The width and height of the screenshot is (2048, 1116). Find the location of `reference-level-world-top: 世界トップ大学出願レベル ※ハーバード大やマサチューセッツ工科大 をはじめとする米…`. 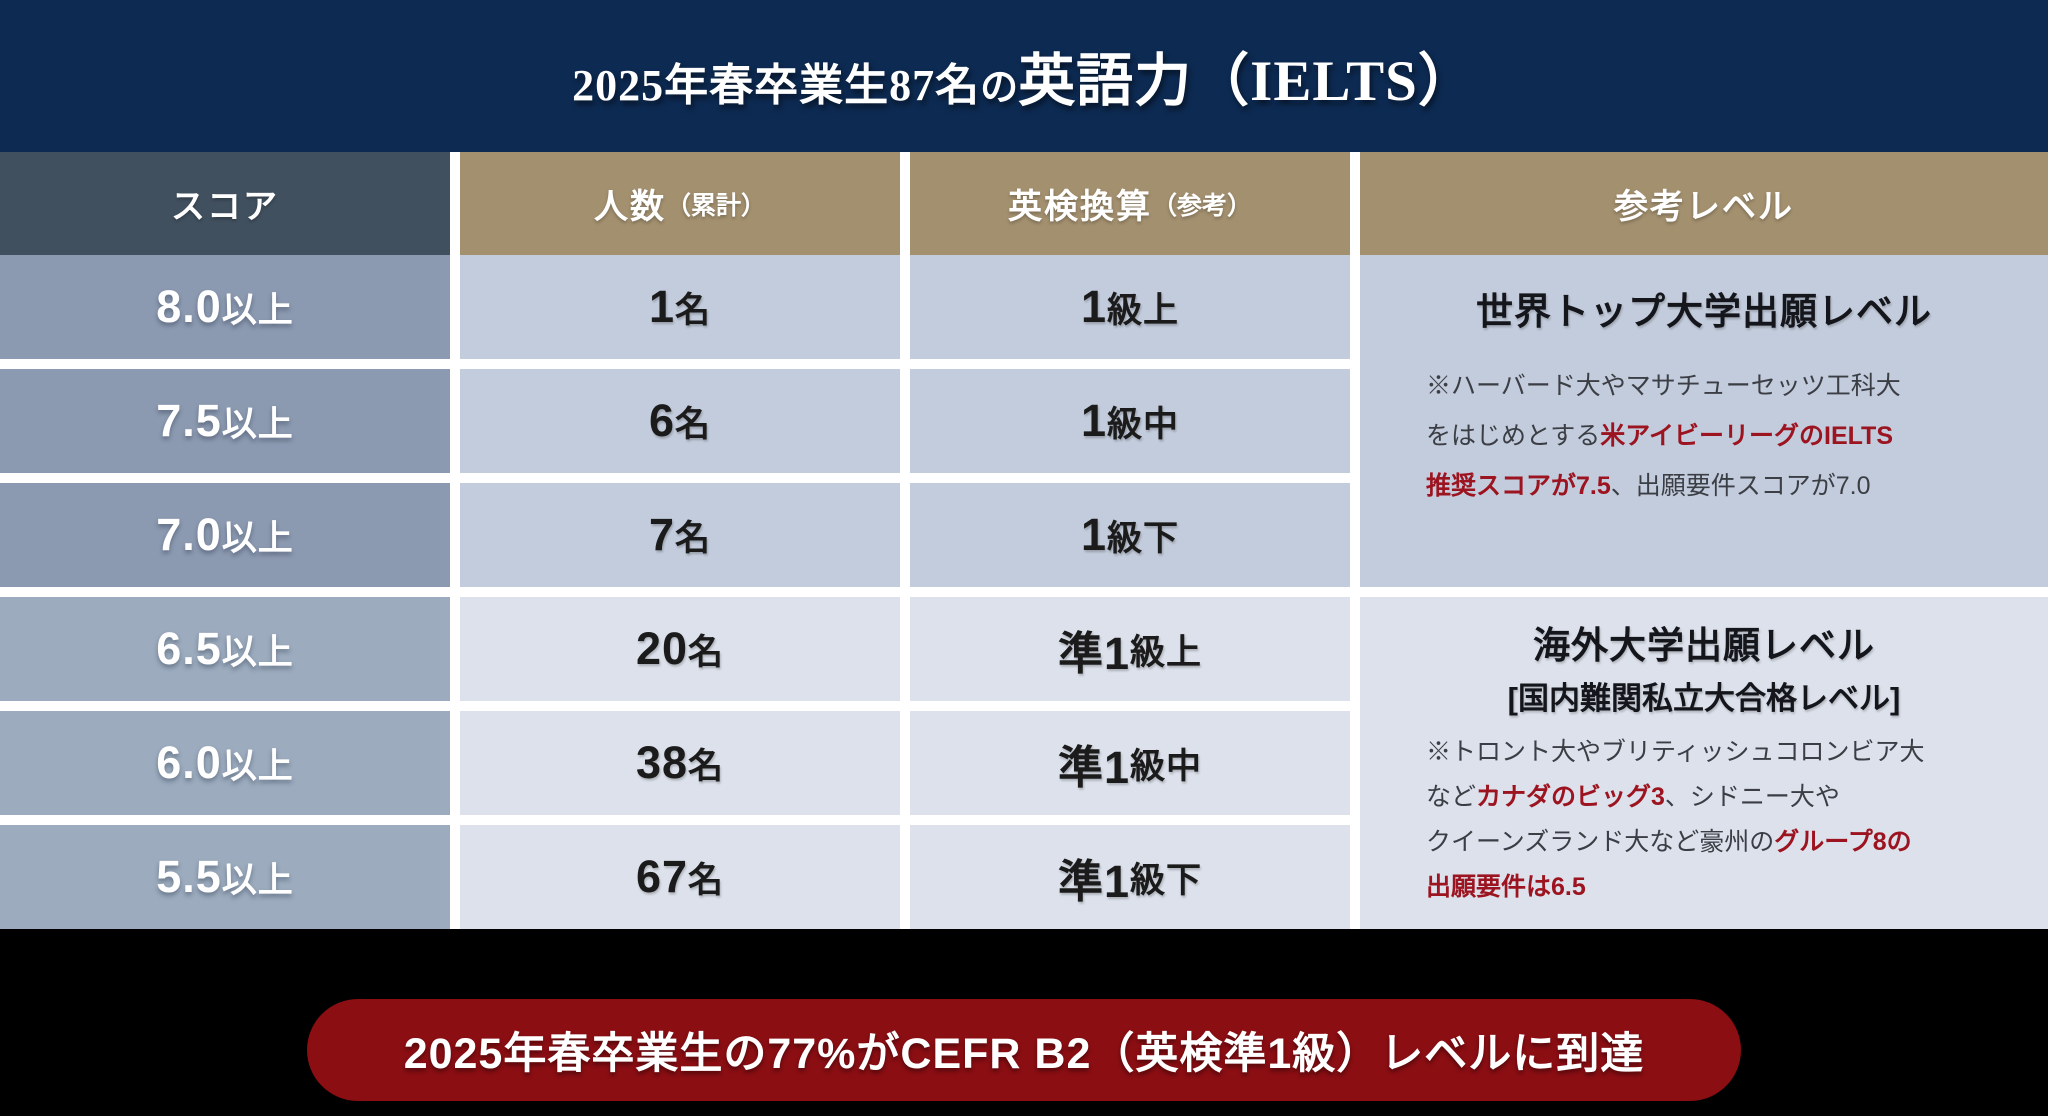

reference-level-world-top: 世界トップ大学出願レベル ※ハーバード大やマサチューセッツ工科大 をはじめとする米… is located at coordinates (1704, 421).